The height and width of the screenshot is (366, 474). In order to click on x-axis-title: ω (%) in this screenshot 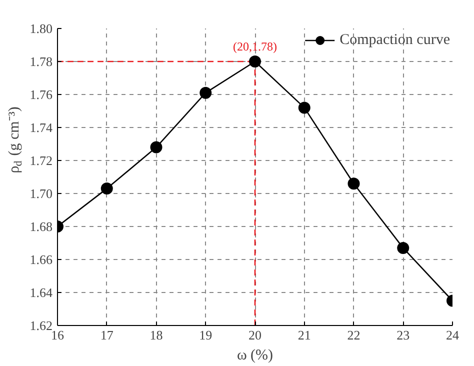, I will do `click(255, 356)`.